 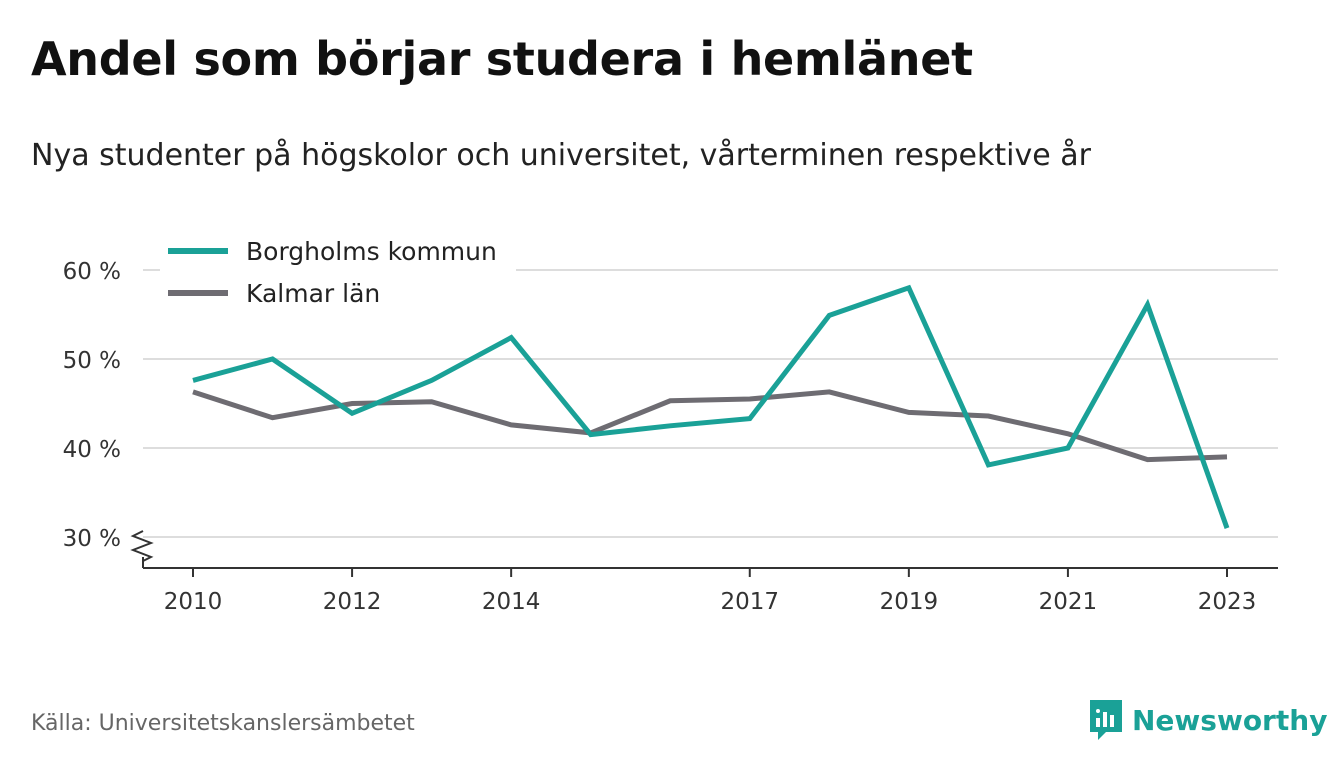 I want to click on x-tick-label: 2017, so click(x=749, y=602).